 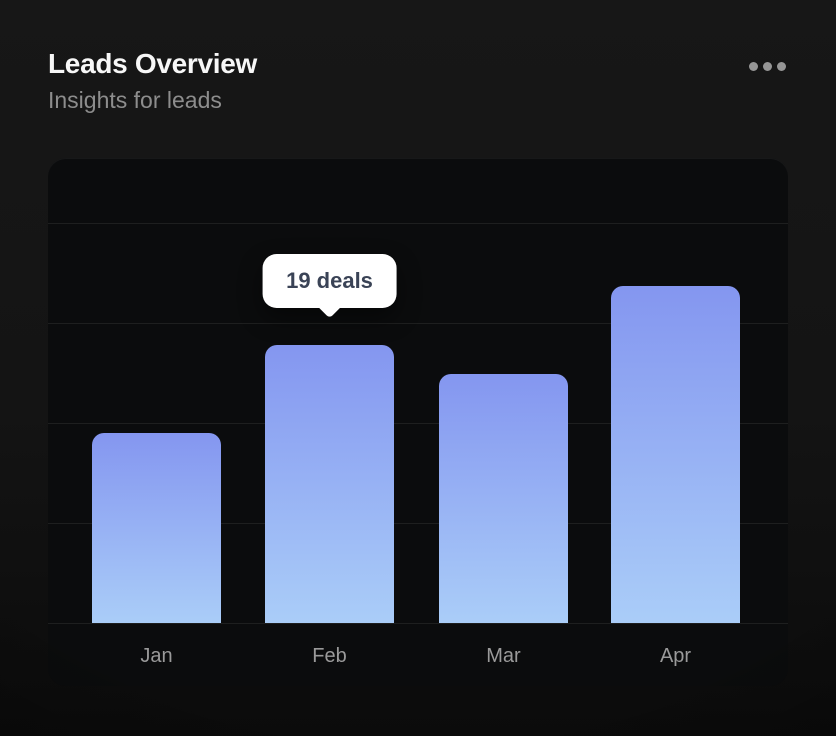 I want to click on page-subtitle: Insights for leads, so click(x=135, y=100).